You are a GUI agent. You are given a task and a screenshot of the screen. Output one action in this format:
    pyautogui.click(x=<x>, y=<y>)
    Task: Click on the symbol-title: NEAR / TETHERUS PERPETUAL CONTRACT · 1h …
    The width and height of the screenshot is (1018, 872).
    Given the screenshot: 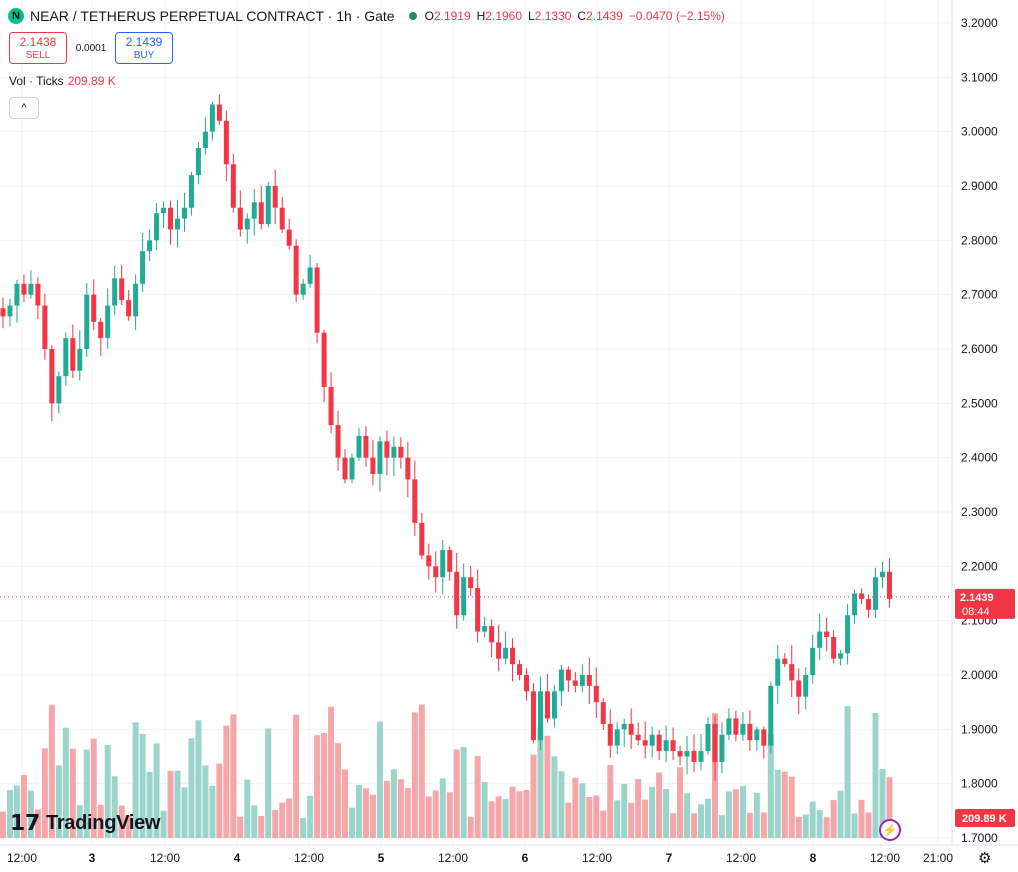 What is the action you would take?
    pyautogui.click(x=212, y=16)
    